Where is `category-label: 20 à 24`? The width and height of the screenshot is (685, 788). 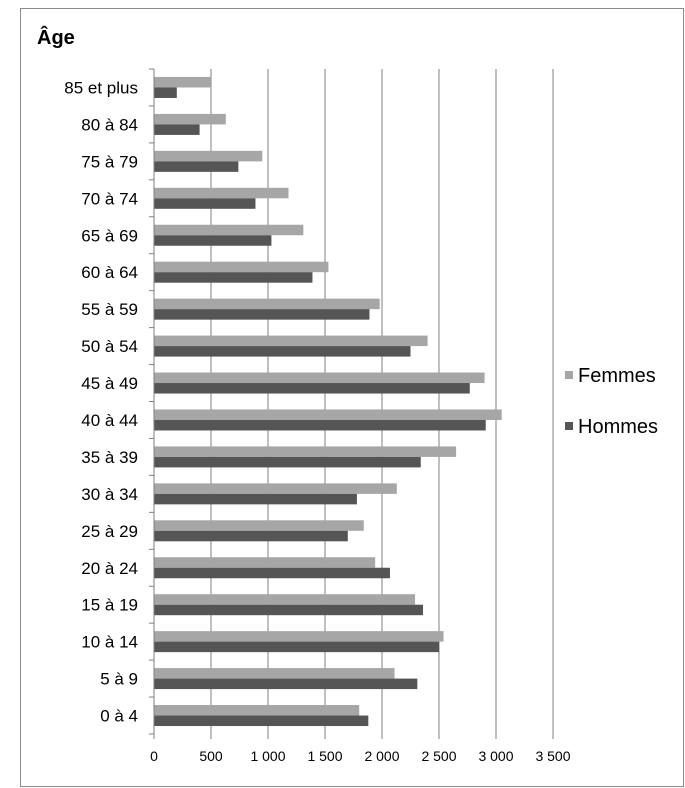
category-label: 20 à 24 is located at coordinates (109, 568).